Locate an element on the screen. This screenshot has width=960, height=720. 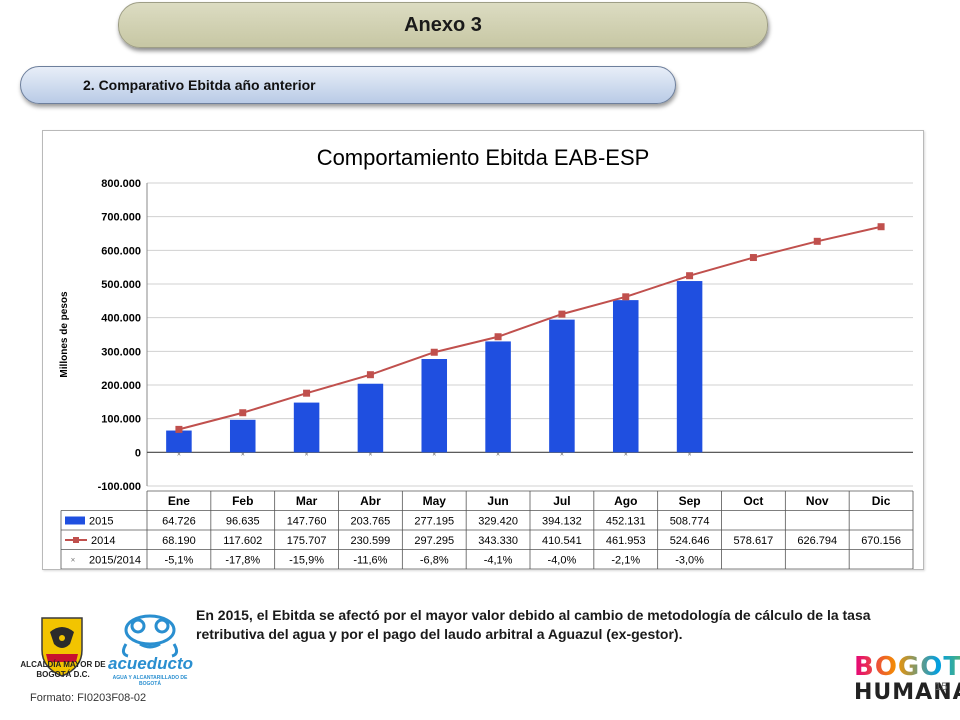
table-cell-value: 117.602 is located at coordinates (242, 541).